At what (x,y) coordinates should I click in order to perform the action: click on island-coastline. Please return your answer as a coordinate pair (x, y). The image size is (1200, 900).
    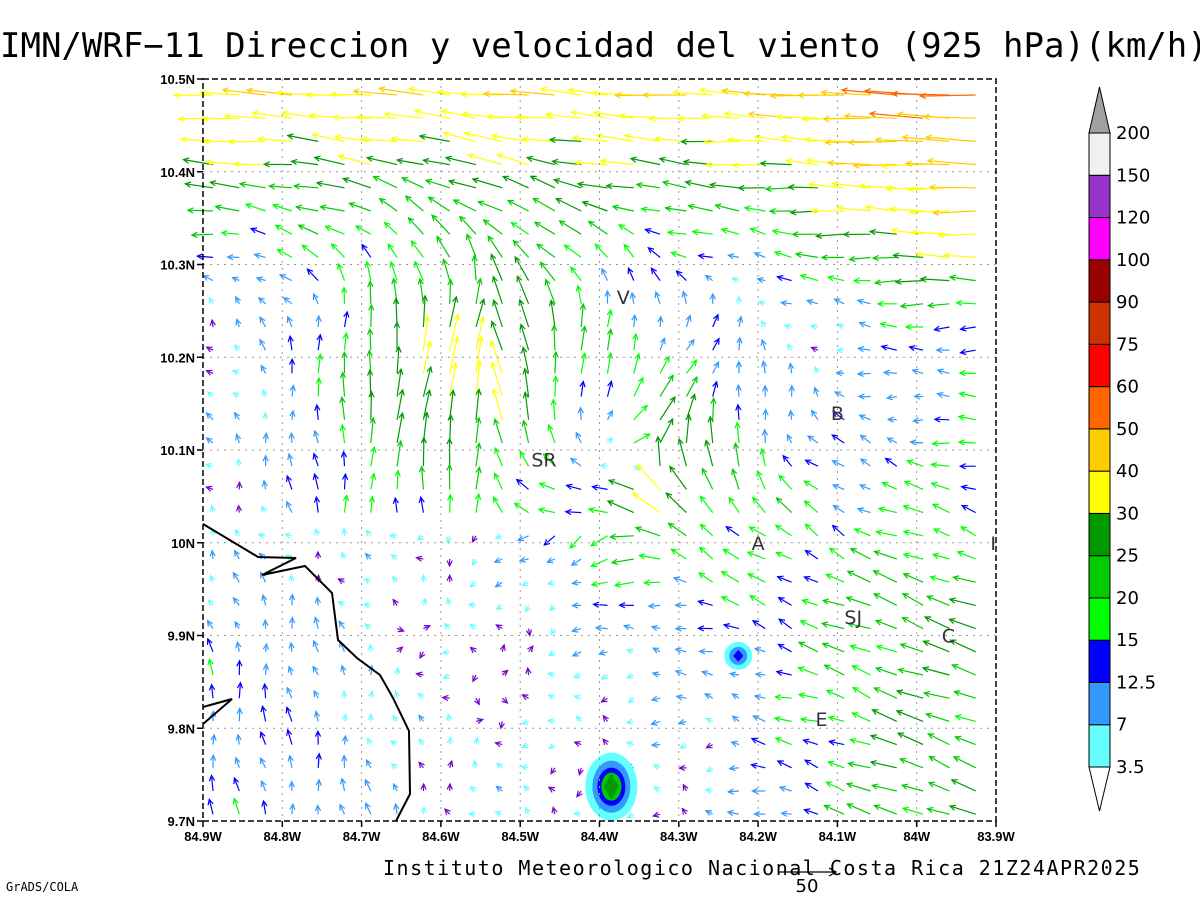
    Looking at the image, I should click on (217, 711).